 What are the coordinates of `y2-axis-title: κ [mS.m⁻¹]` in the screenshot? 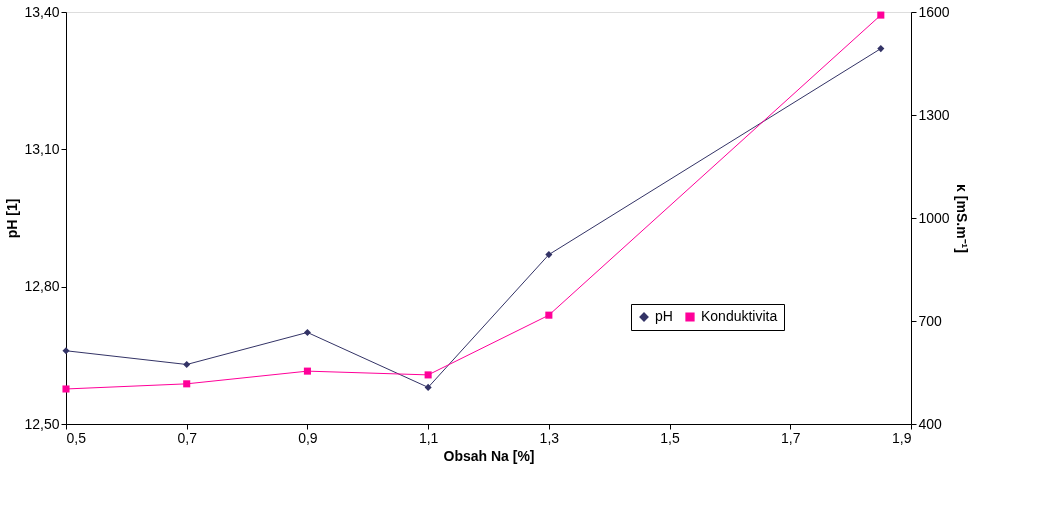 It's located at (961, 218).